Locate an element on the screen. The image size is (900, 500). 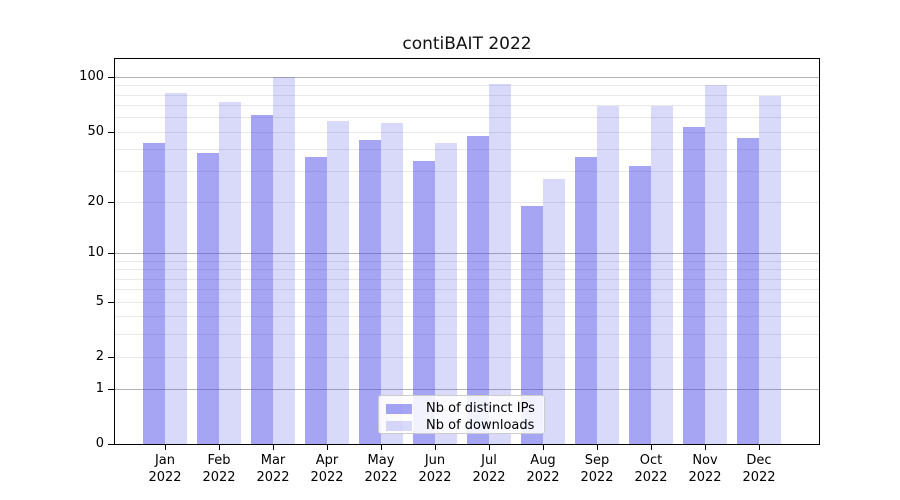
bar-distinct-ips-jul is located at coordinates (478, 290).